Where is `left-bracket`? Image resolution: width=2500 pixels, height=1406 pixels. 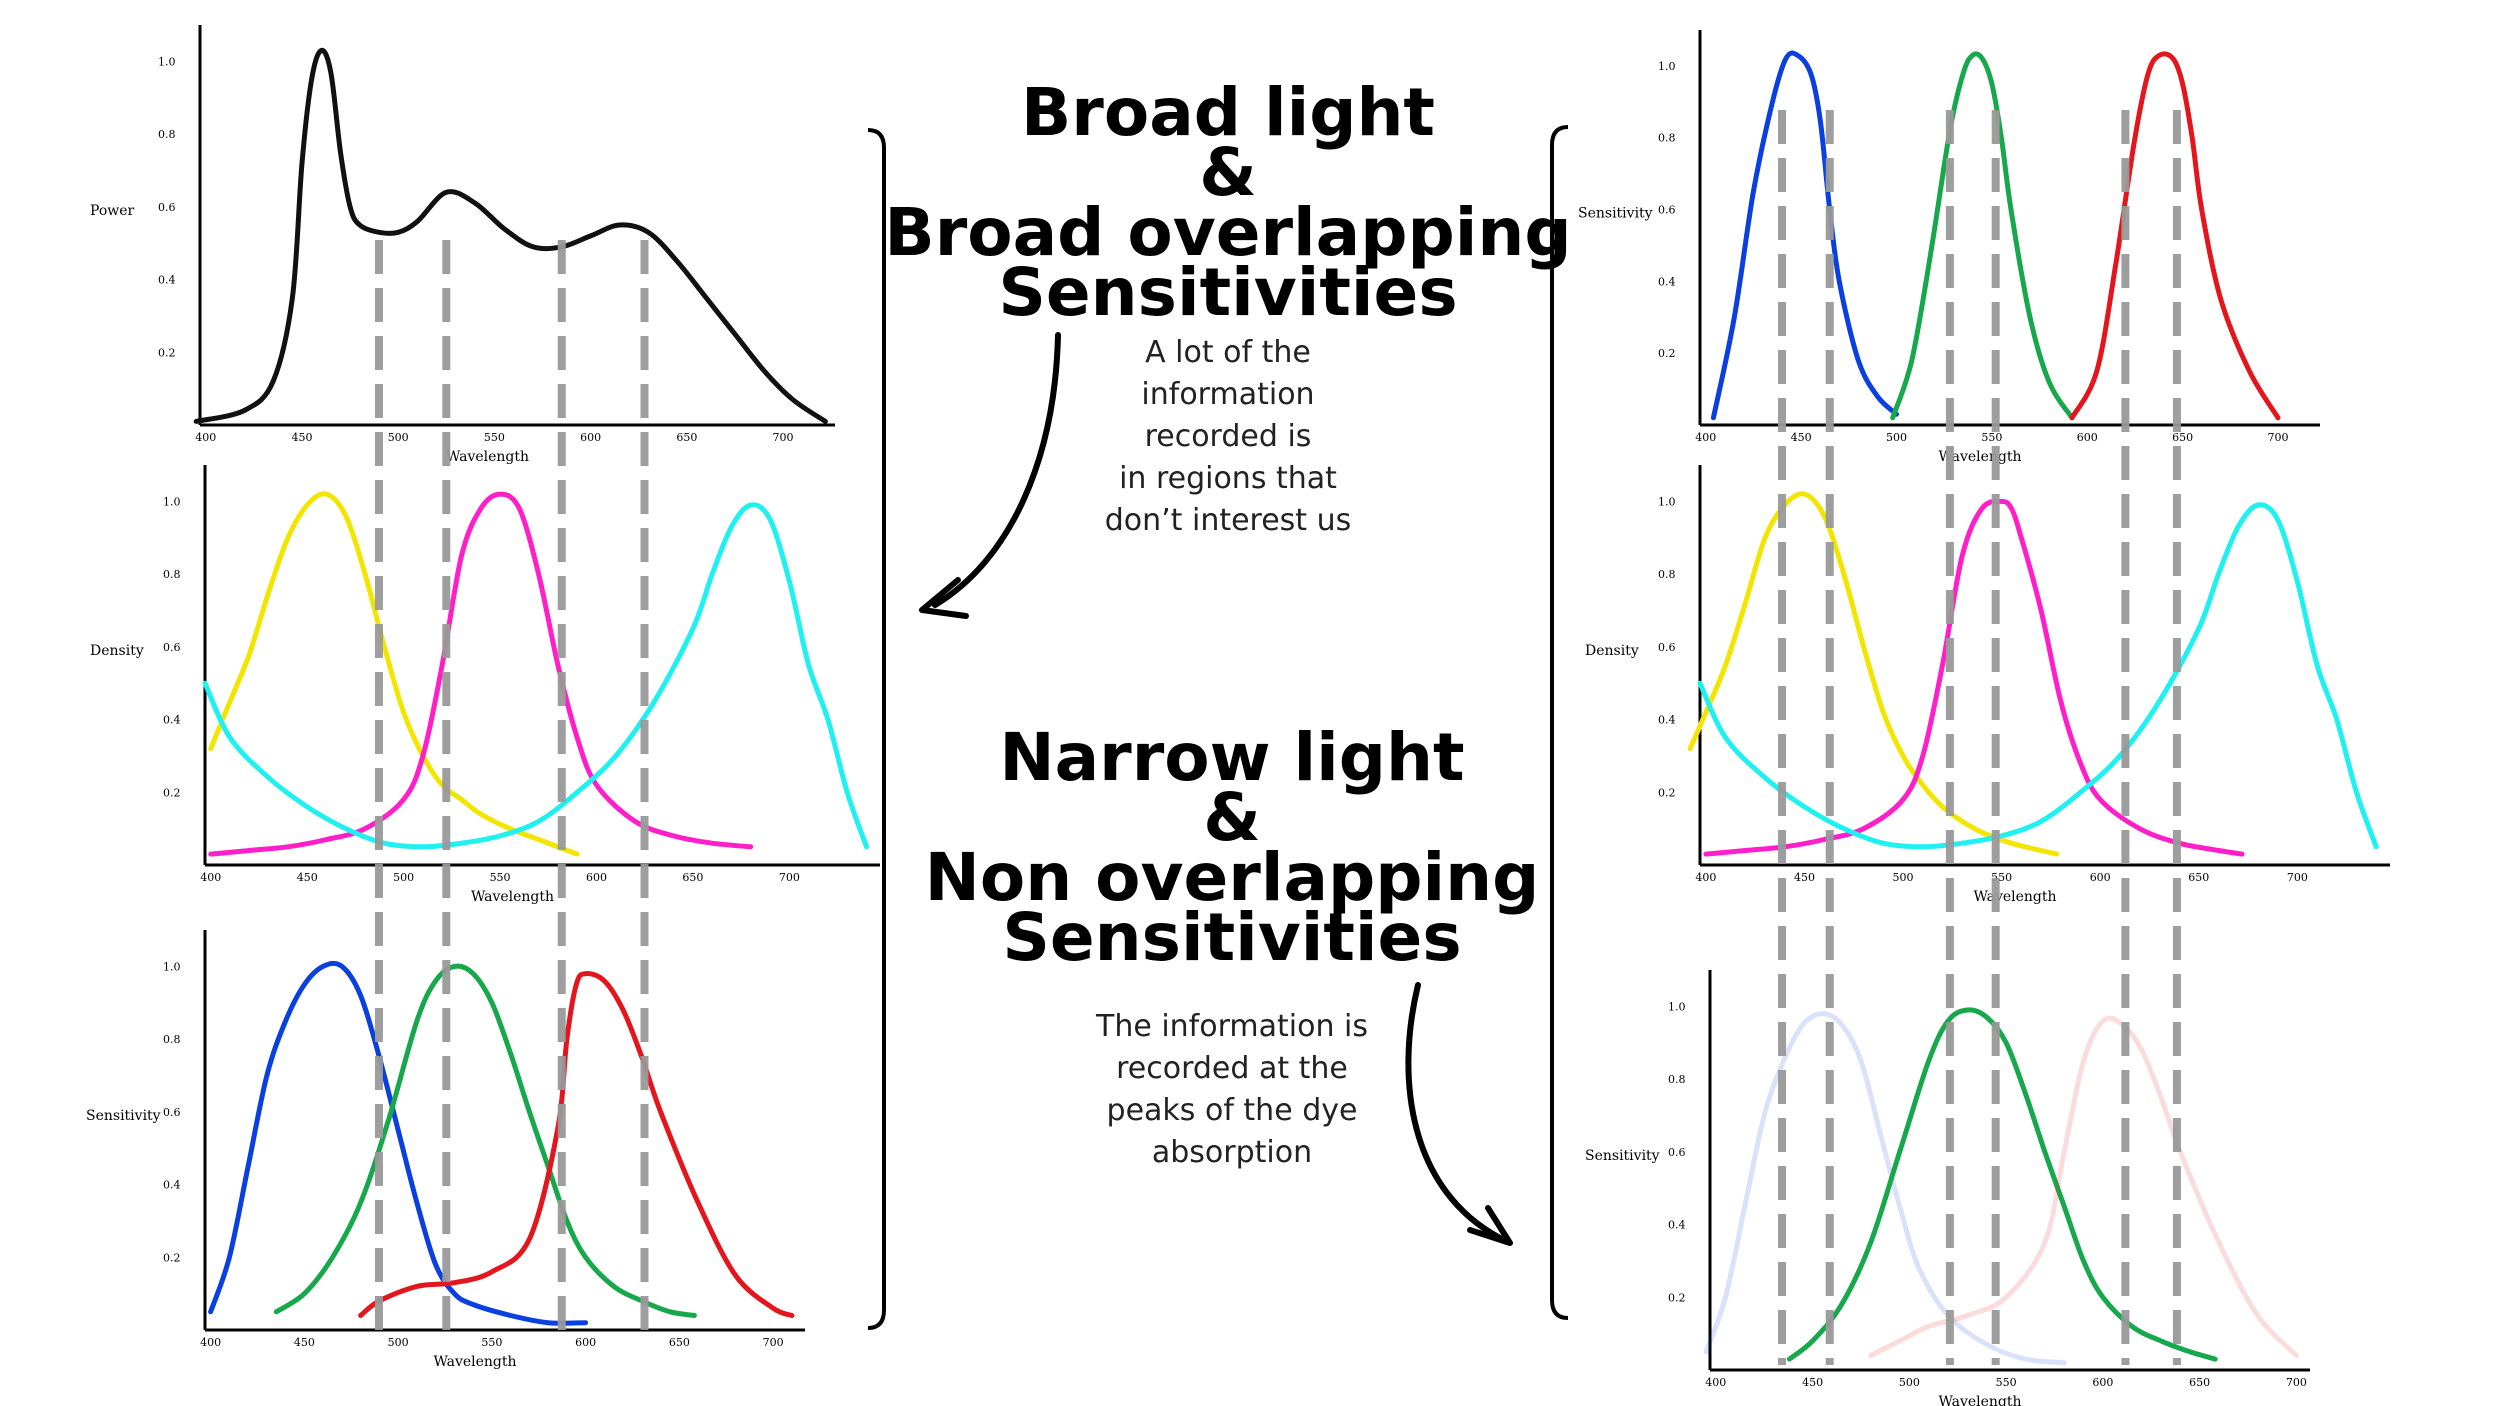 left-bracket is located at coordinates (876, 729).